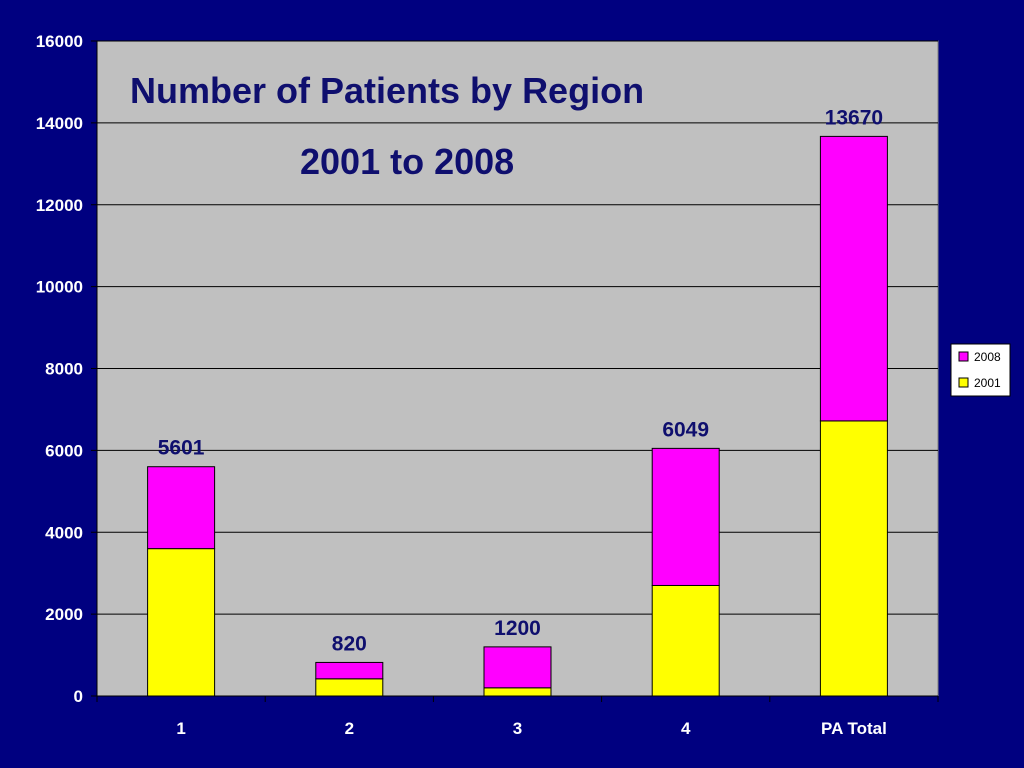 This screenshot has width=1024, height=768. Describe the element at coordinates (980, 370) in the screenshot. I see `legend: 2008 2001` at that location.